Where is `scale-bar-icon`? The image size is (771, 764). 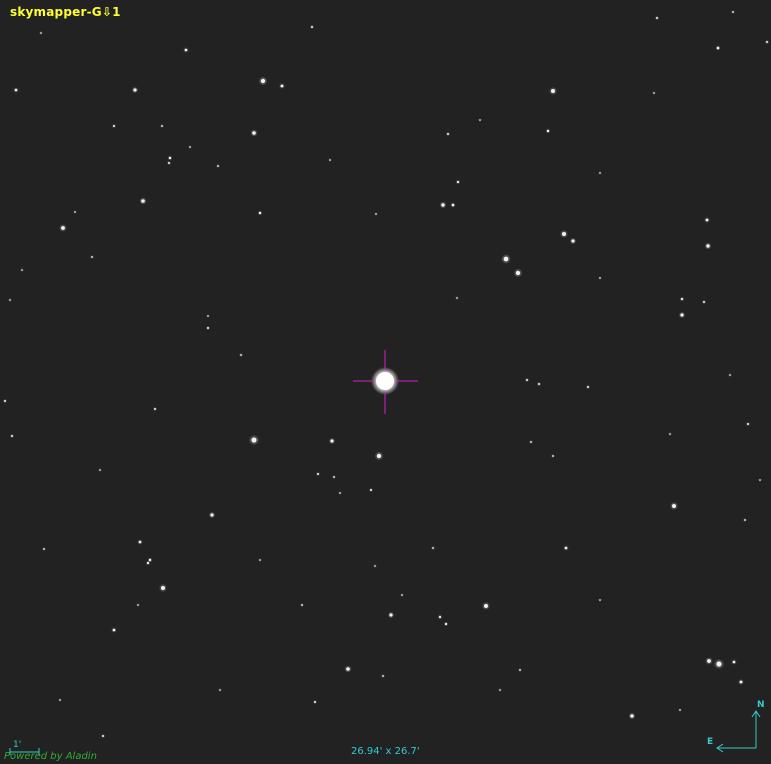 scale-bar-icon is located at coordinates (24, 751).